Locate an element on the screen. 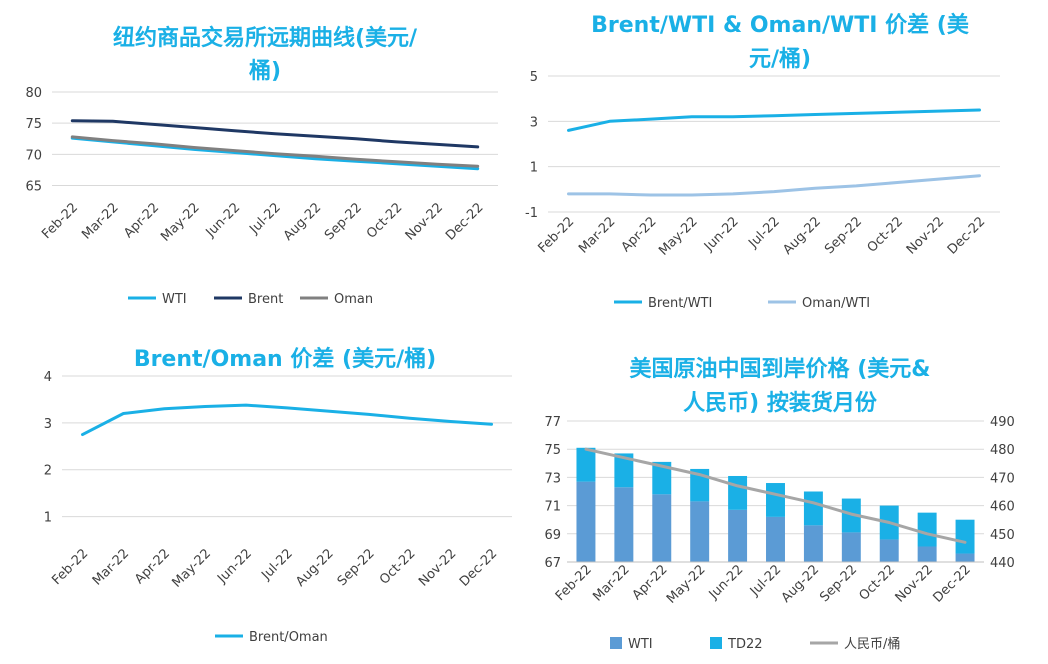 The height and width of the screenshot is (664, 1048). landed-price-x-tick-label: Mar-22 is located at coordinates (611, 583).